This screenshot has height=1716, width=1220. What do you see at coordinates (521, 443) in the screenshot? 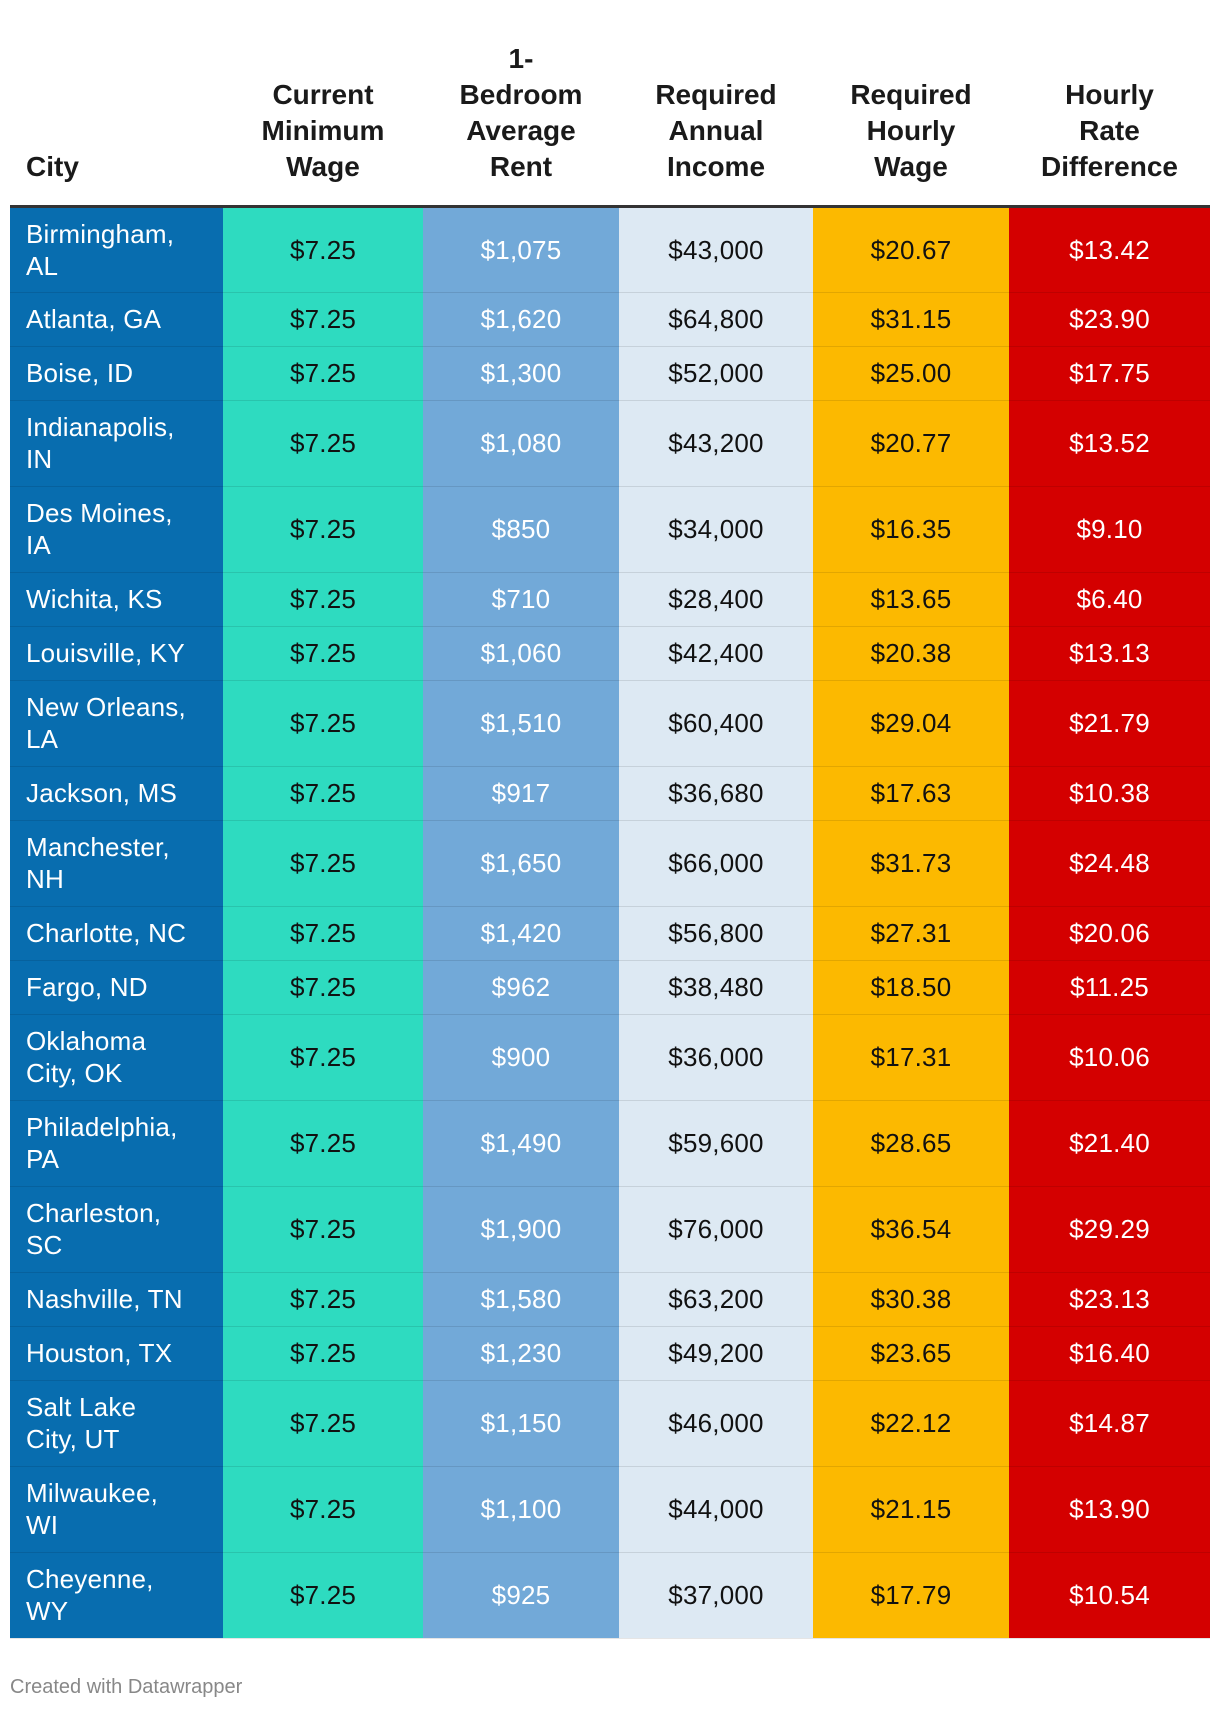
I see `cell-rent: $1,080` at bounding box center [521, 443].